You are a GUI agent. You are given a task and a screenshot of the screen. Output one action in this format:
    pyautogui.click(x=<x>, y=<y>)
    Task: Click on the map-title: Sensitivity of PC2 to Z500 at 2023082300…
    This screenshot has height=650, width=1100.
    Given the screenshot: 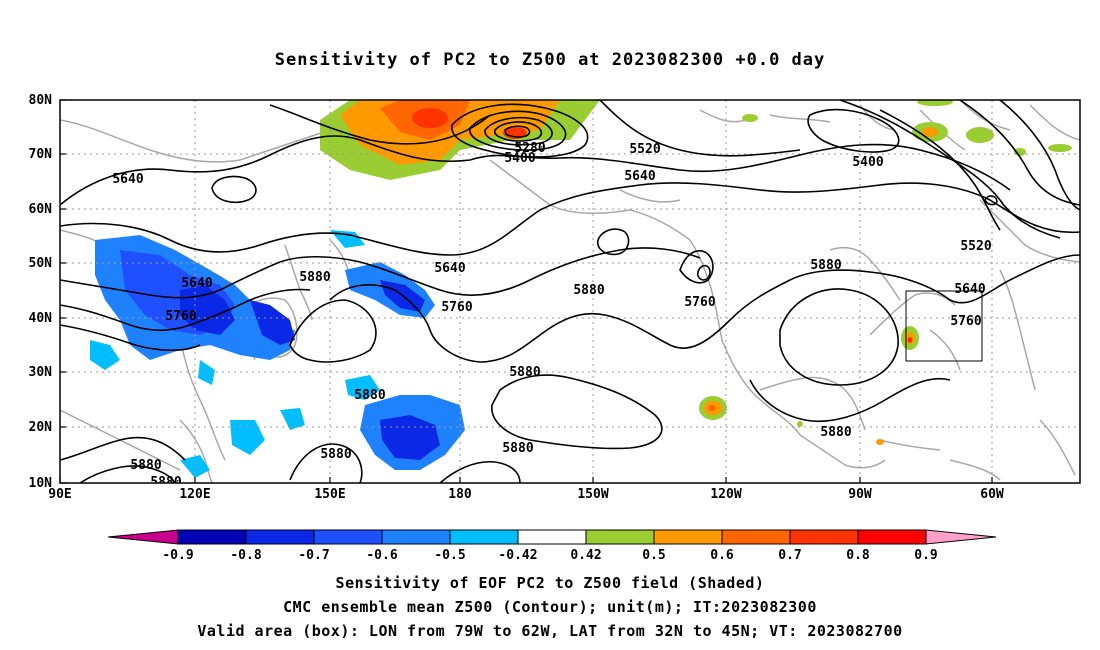 What is the action you would take?
    pyautogui.click(x=550, y=60)
    